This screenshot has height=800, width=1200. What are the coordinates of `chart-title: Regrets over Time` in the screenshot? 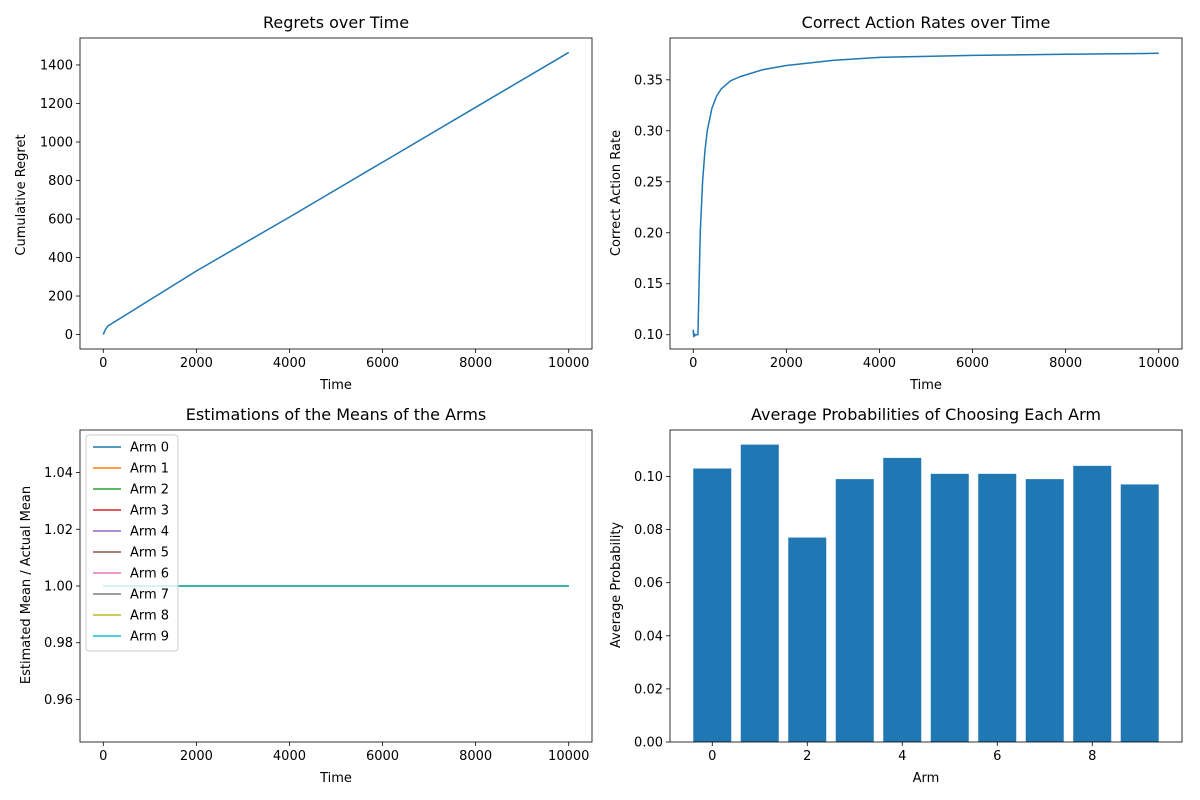 It's located at (336, 22).